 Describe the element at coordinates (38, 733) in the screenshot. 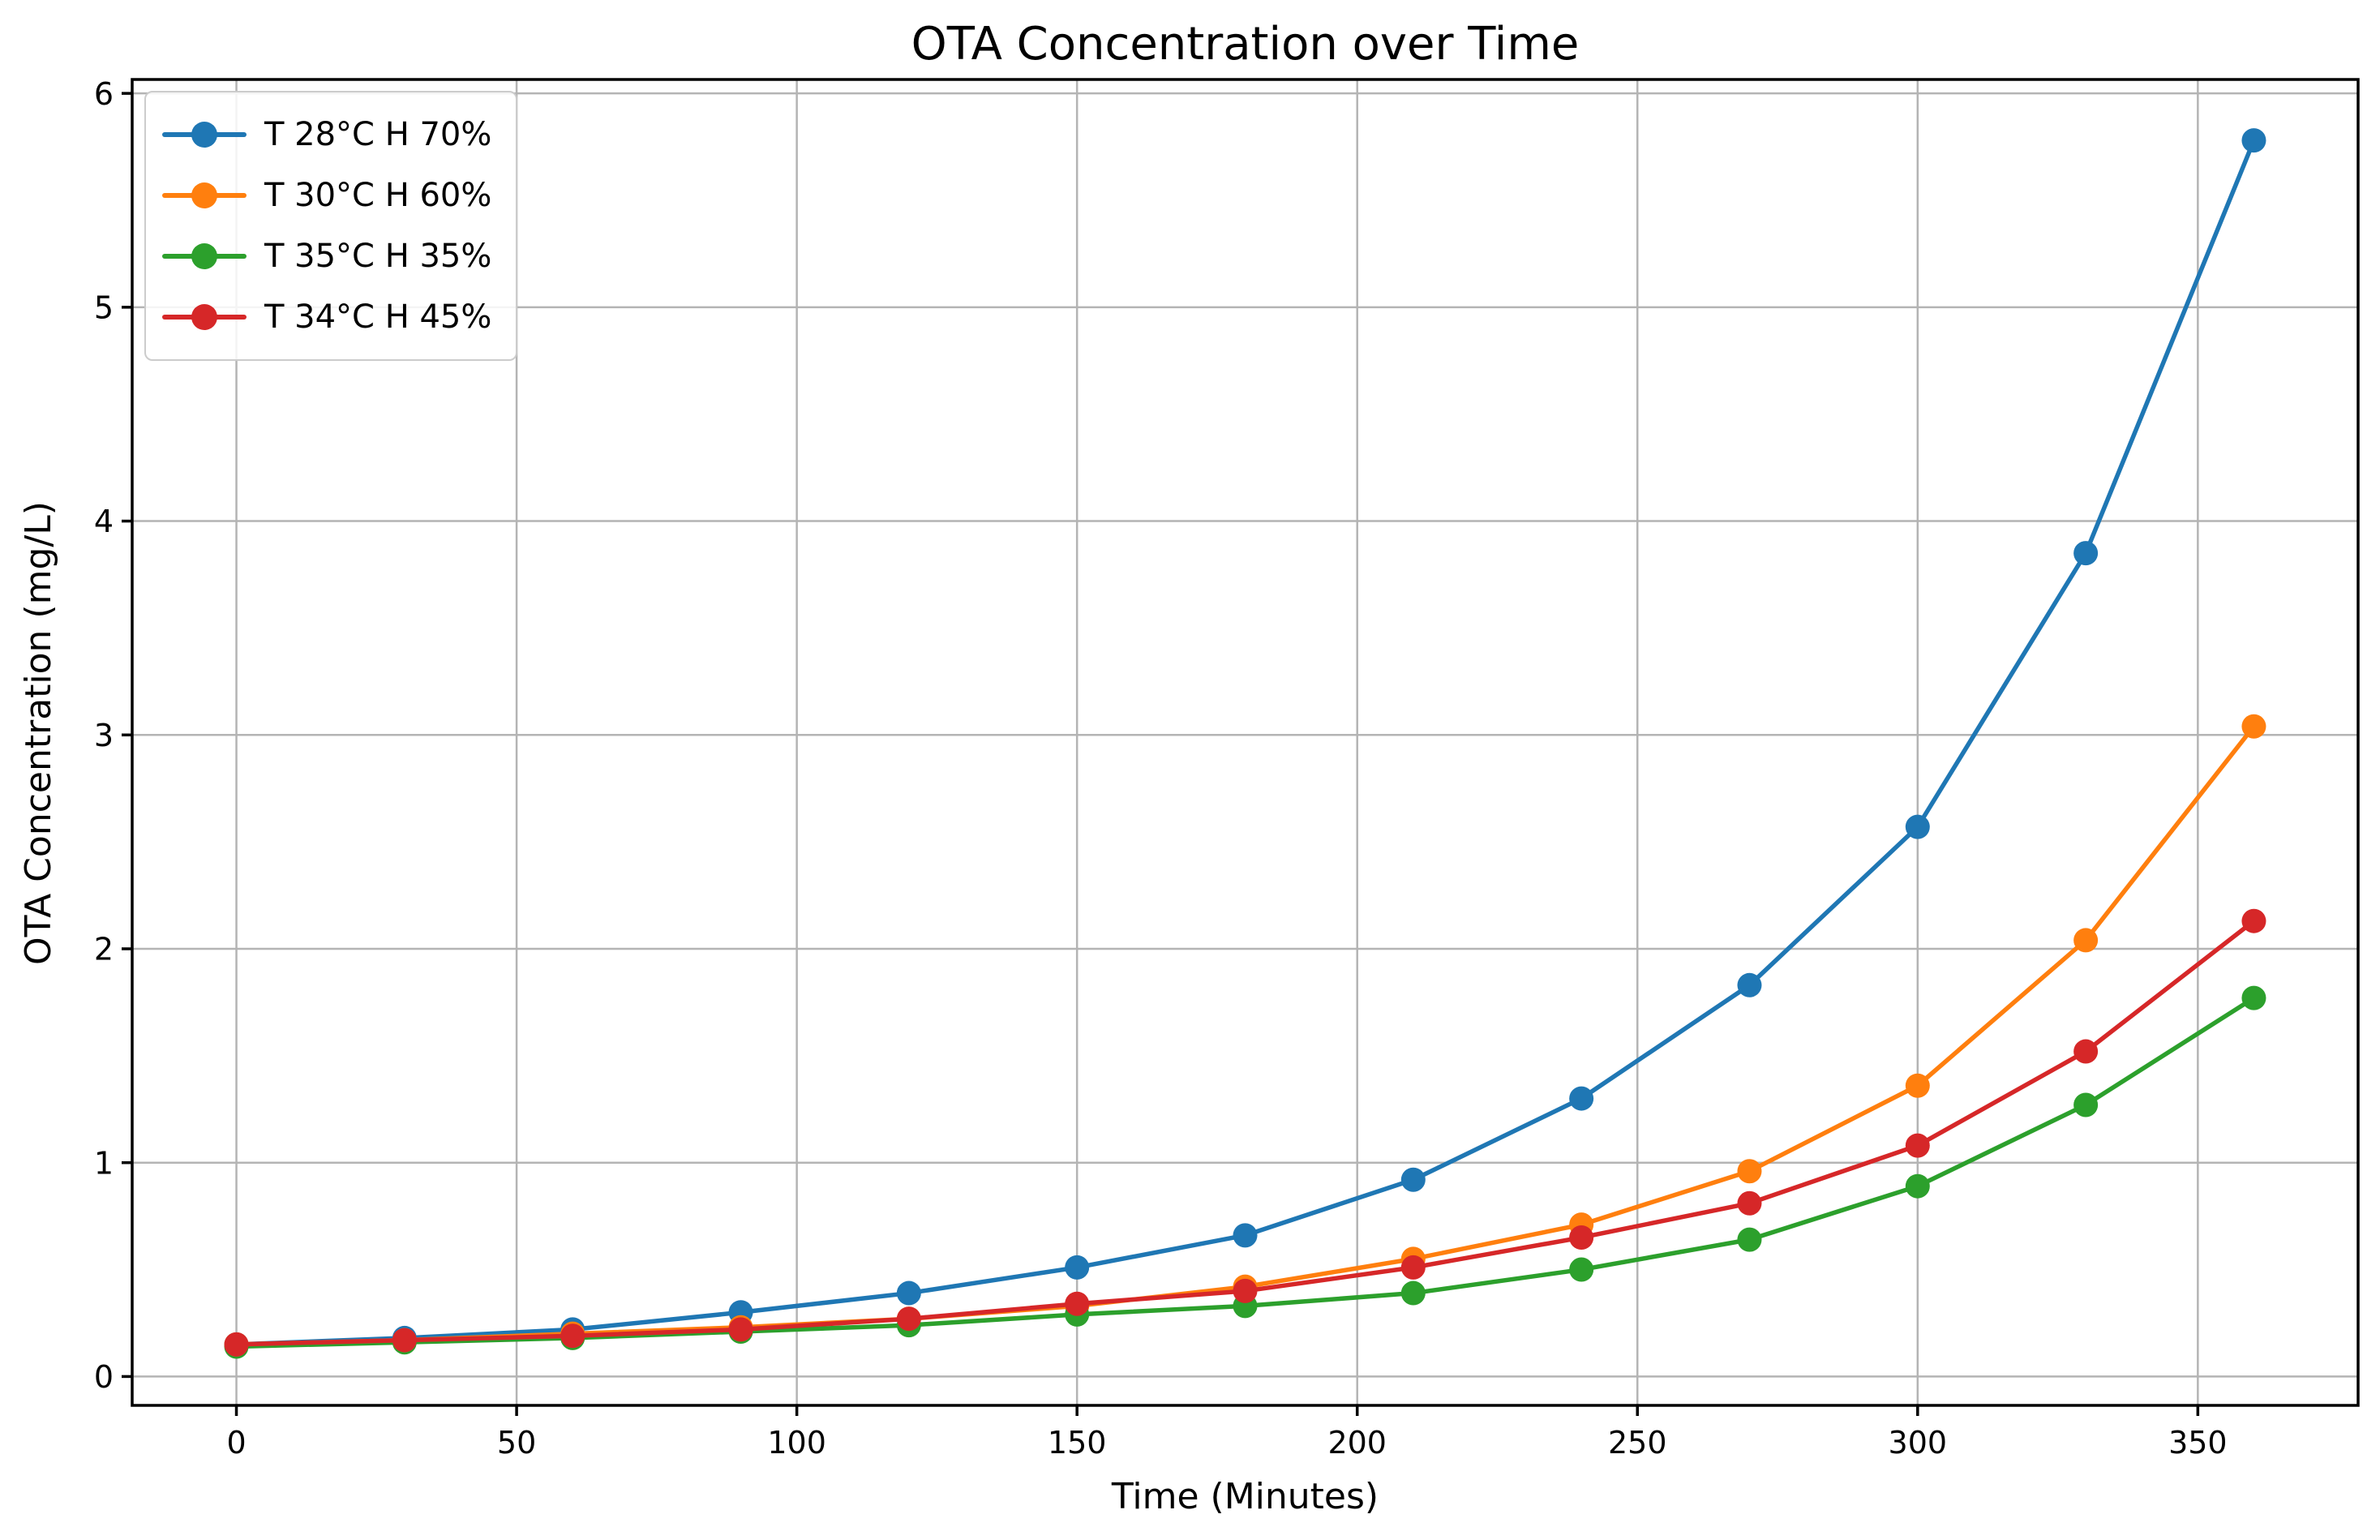

I see `y-axis-label: OTA Concentration (mg/L)` at that location.